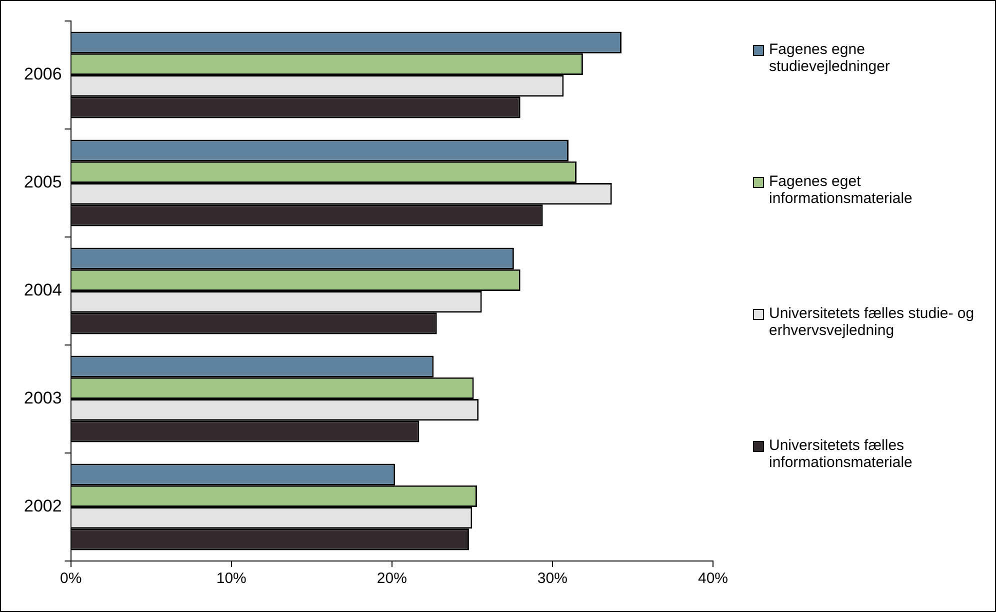 The height and width of the screenshot is (612, 996). What do you see at coordinates (43, 290) in the screenshot?
I see `y-tick-label: 2004` at bounding box center [43, 290].